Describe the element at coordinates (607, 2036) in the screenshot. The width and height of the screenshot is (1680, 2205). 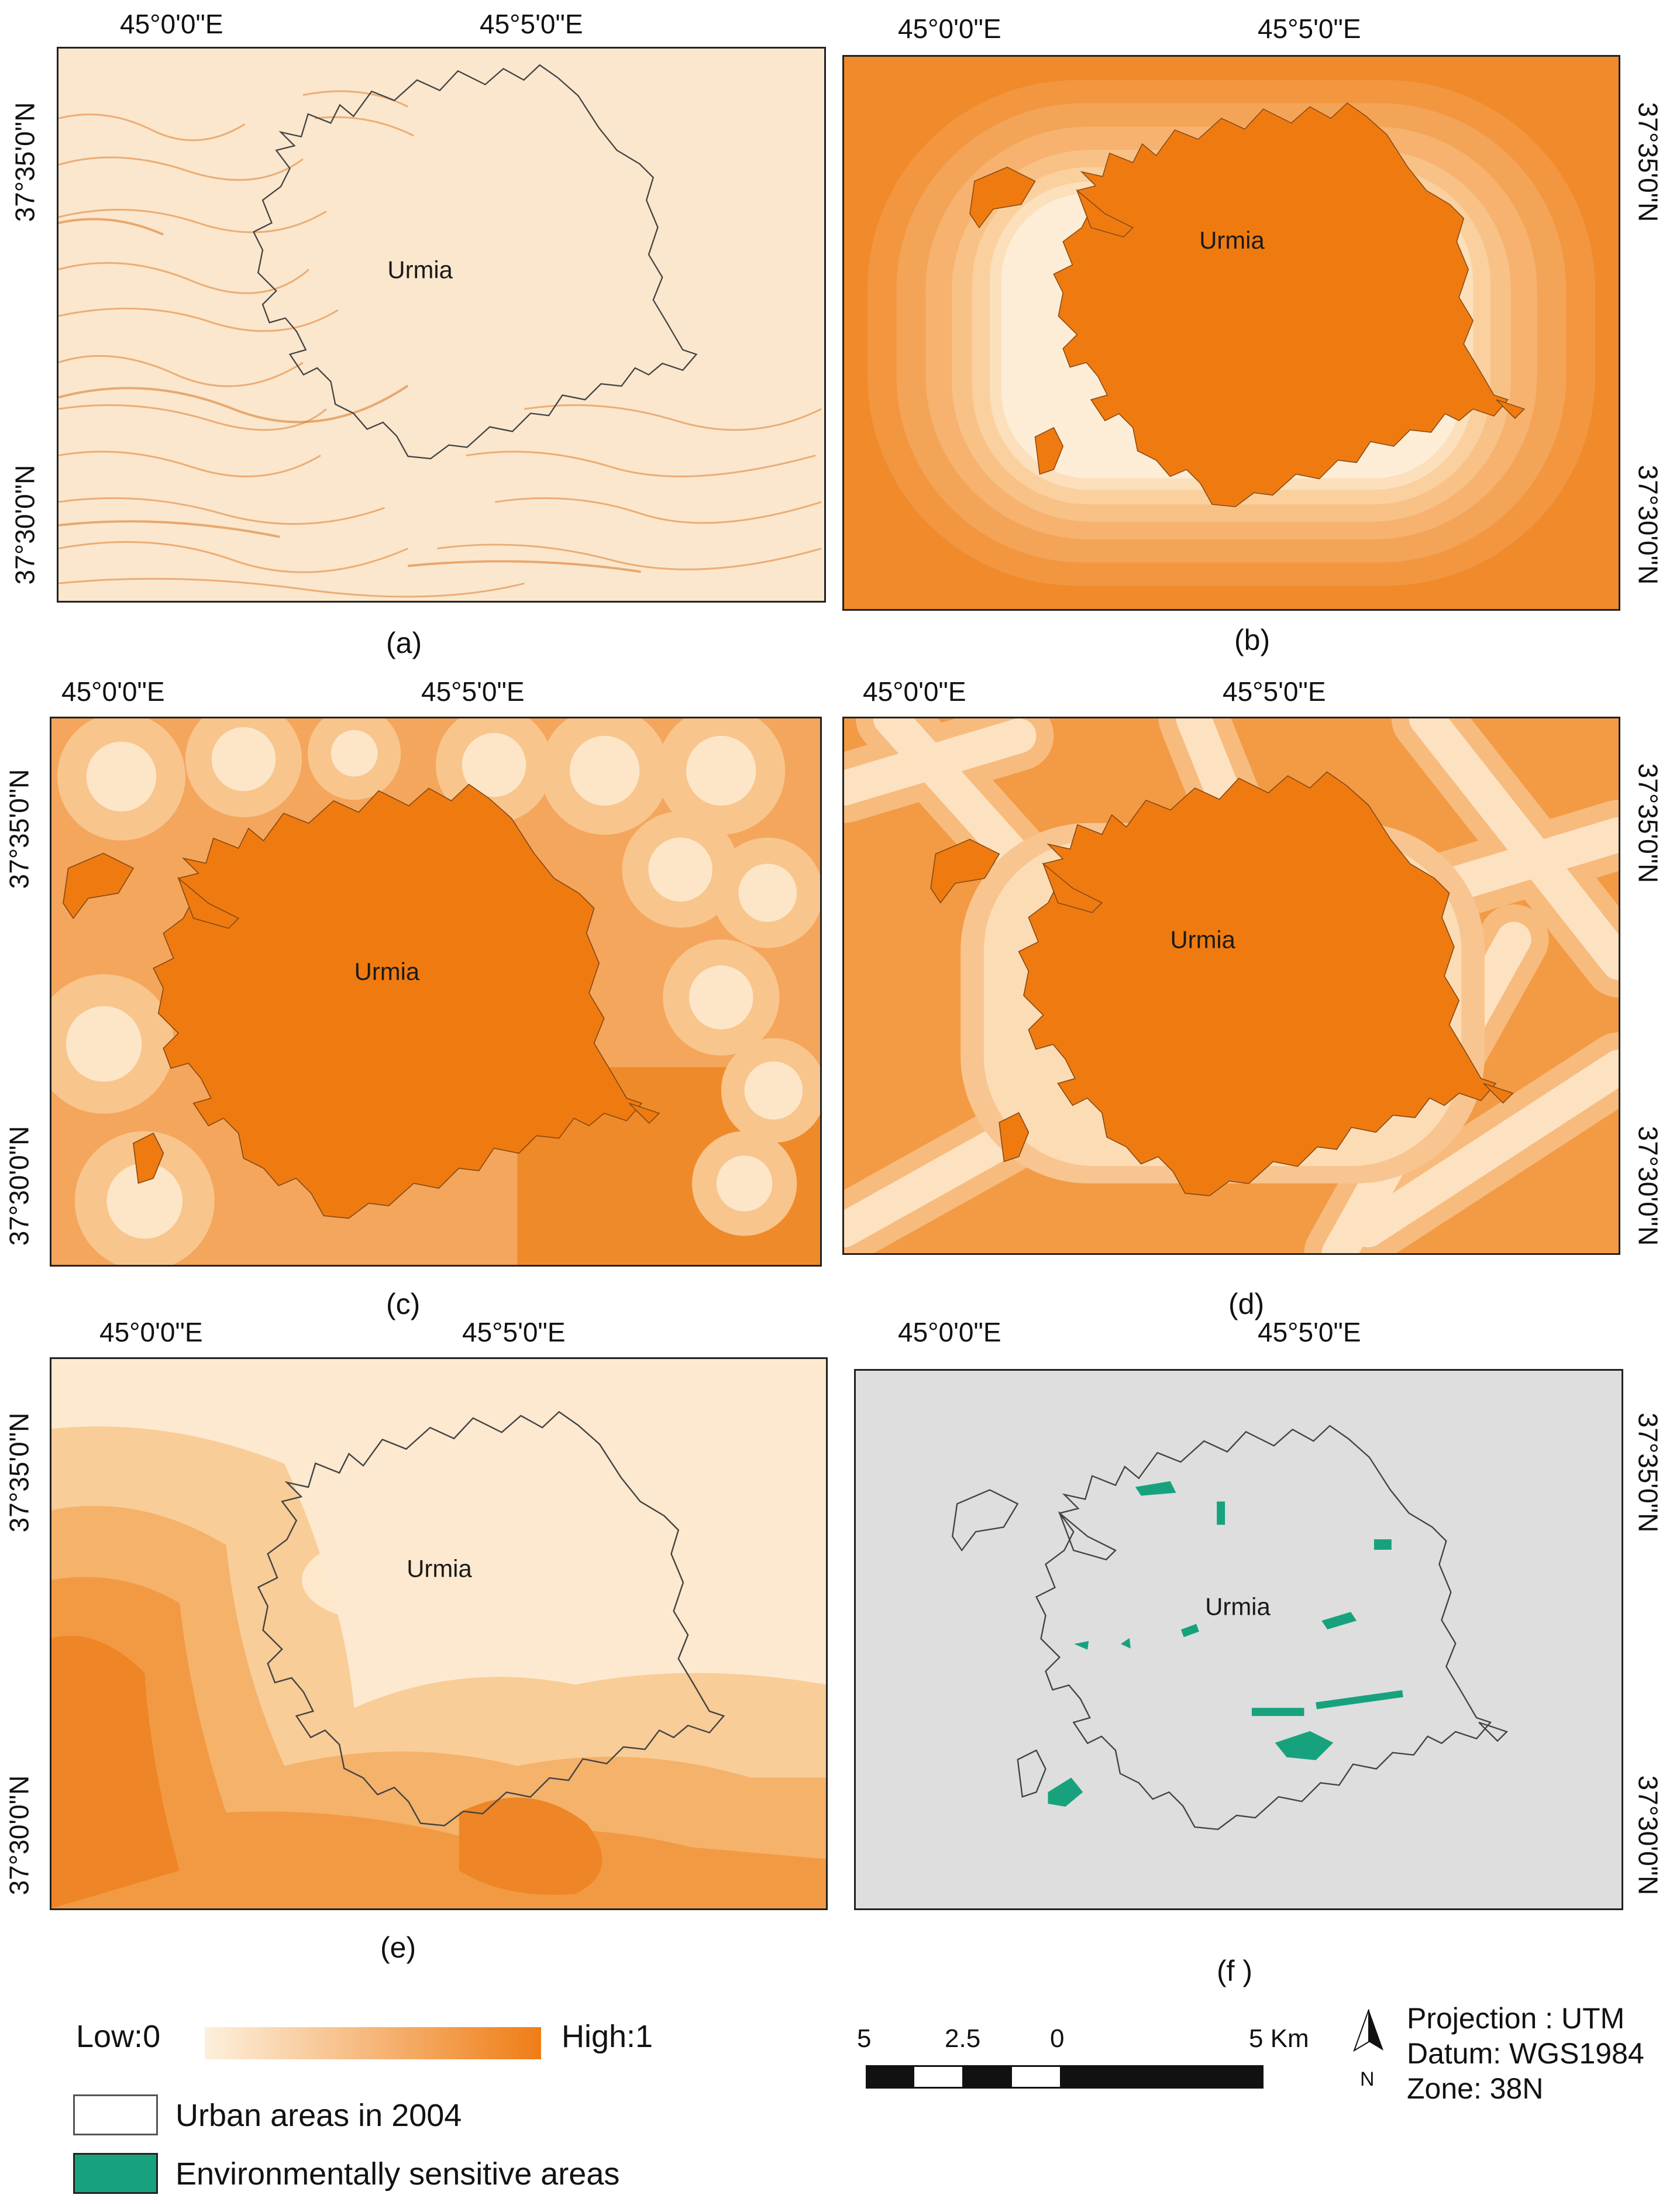
I see `legend-high-label: High:1` at that location.